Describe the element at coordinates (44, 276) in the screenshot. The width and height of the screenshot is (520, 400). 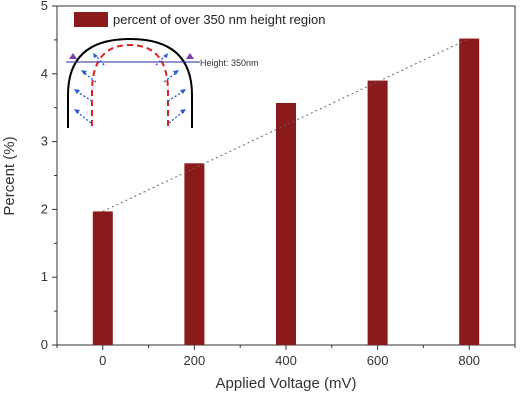
I see `y-tick-label: 1` at that location.